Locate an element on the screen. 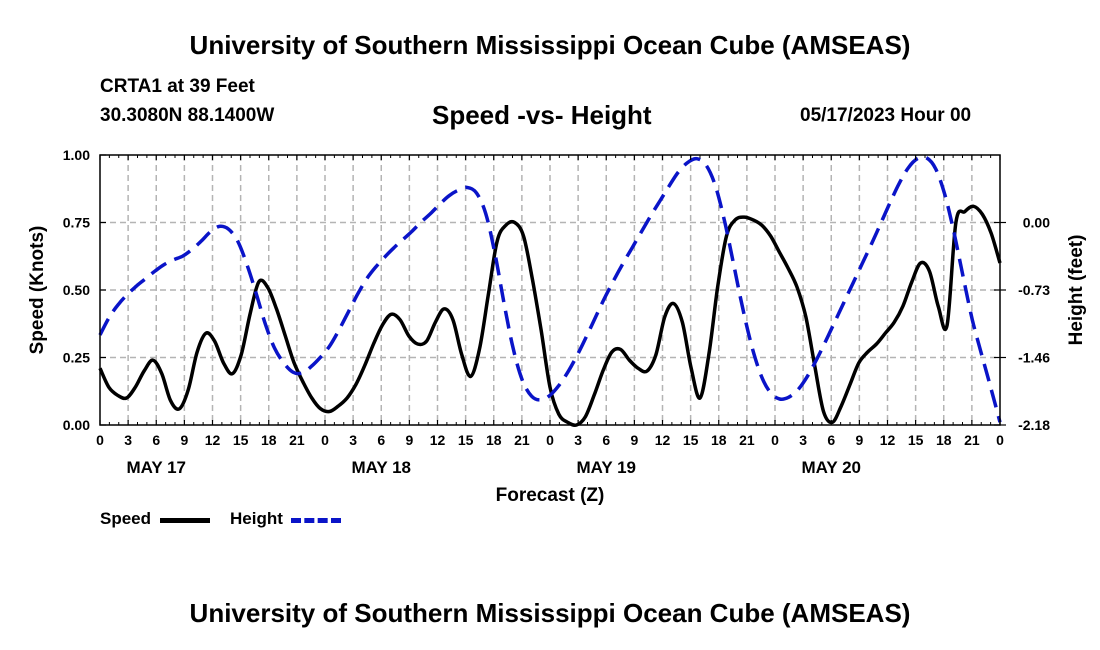 Image resolution: width=1100 pixels, height=650 pixels. legend-height-label: Height is located at coordinates (256, 518).